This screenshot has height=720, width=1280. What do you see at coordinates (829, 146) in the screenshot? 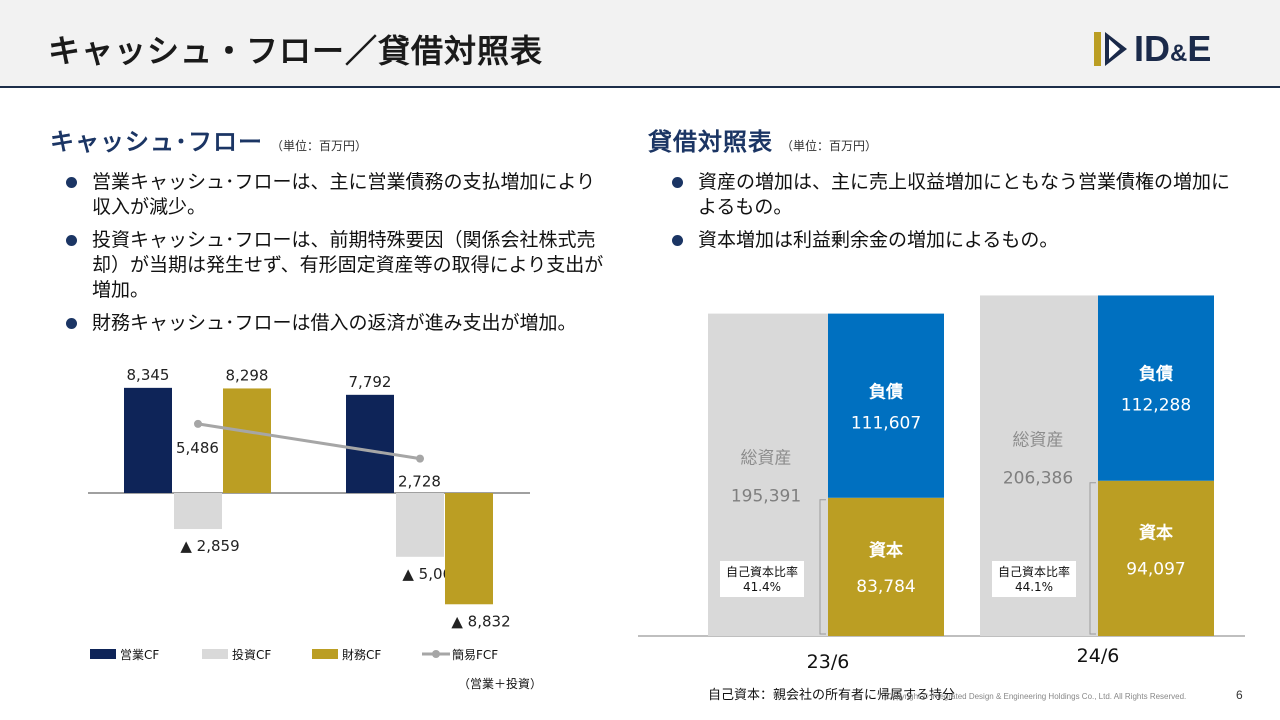
I see `balance-sheet-unit: （単位：百万円）` at bounding box center [829, 146].